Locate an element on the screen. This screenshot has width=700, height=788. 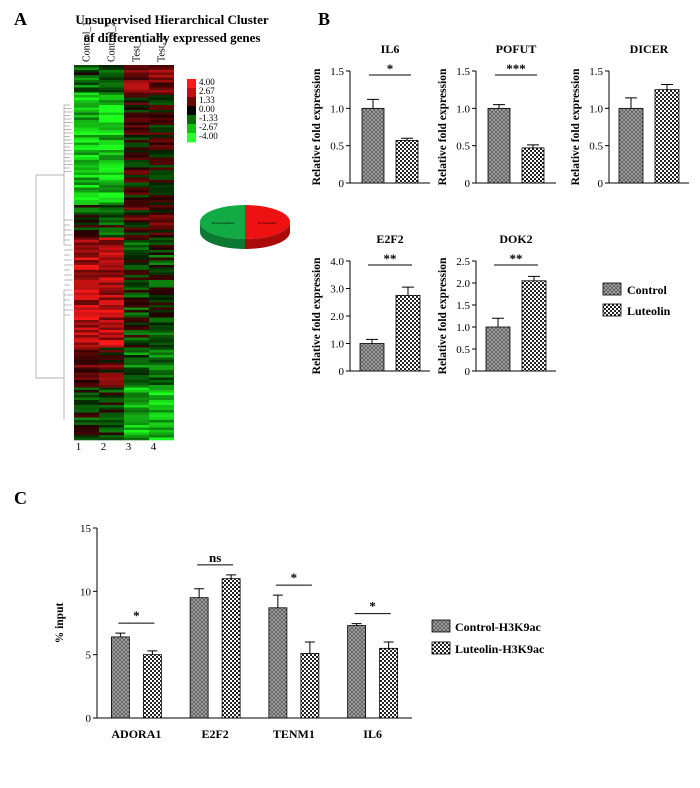
y-tick-label: 0 is located at coordinates (468, 372).